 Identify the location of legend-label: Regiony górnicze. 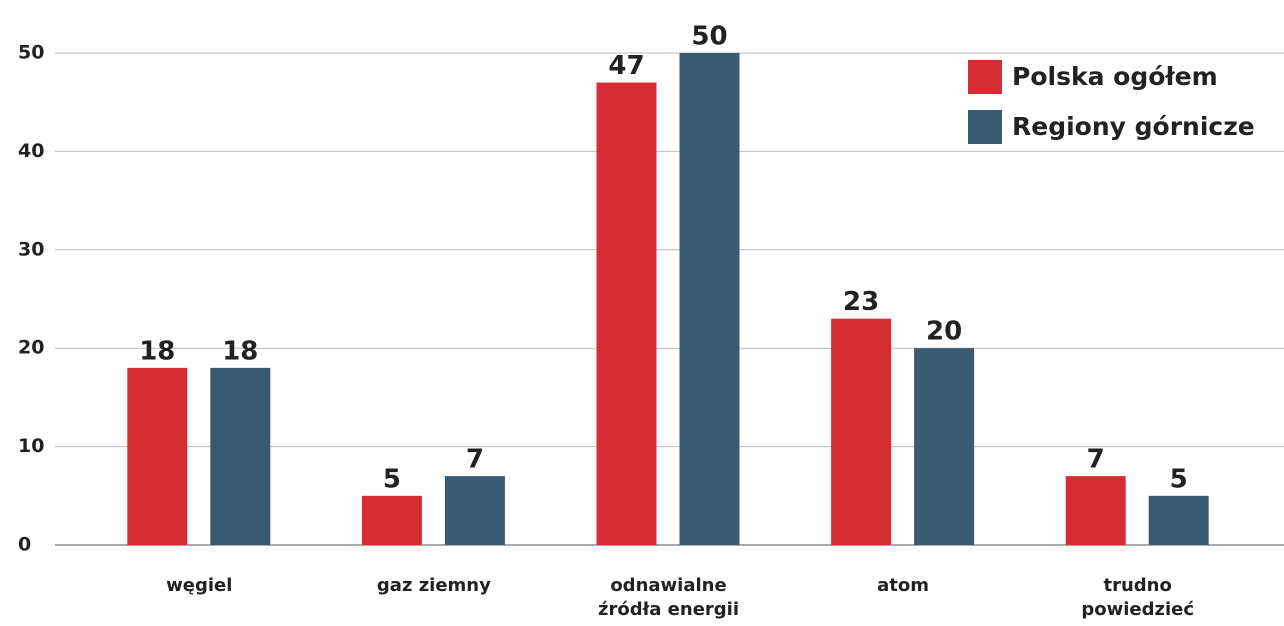
(1133, 126).